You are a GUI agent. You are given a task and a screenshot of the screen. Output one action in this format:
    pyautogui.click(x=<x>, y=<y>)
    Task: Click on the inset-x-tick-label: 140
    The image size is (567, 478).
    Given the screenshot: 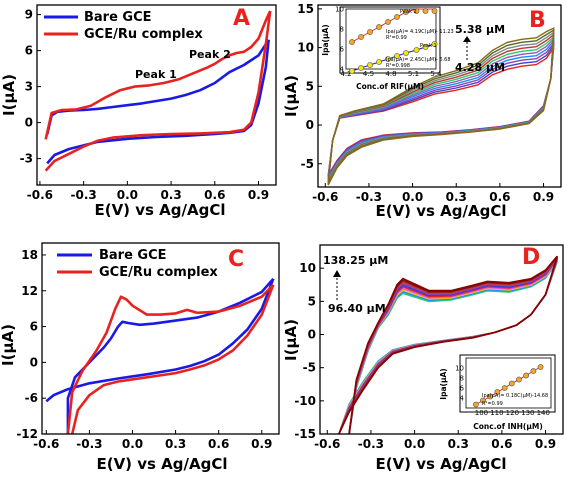 What is the action you would take?
    pyautogui.click(x=543, y=413)
    